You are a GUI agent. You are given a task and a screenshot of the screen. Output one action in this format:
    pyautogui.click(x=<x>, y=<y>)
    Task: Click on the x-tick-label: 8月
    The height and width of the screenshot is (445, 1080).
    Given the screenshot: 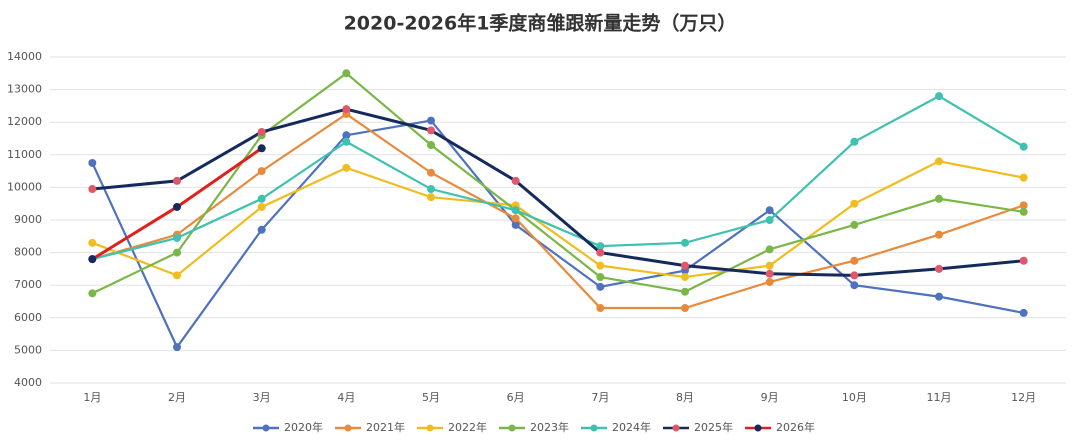 What is the action you would take?
    pyautogui.click(x=685, y=397)
    